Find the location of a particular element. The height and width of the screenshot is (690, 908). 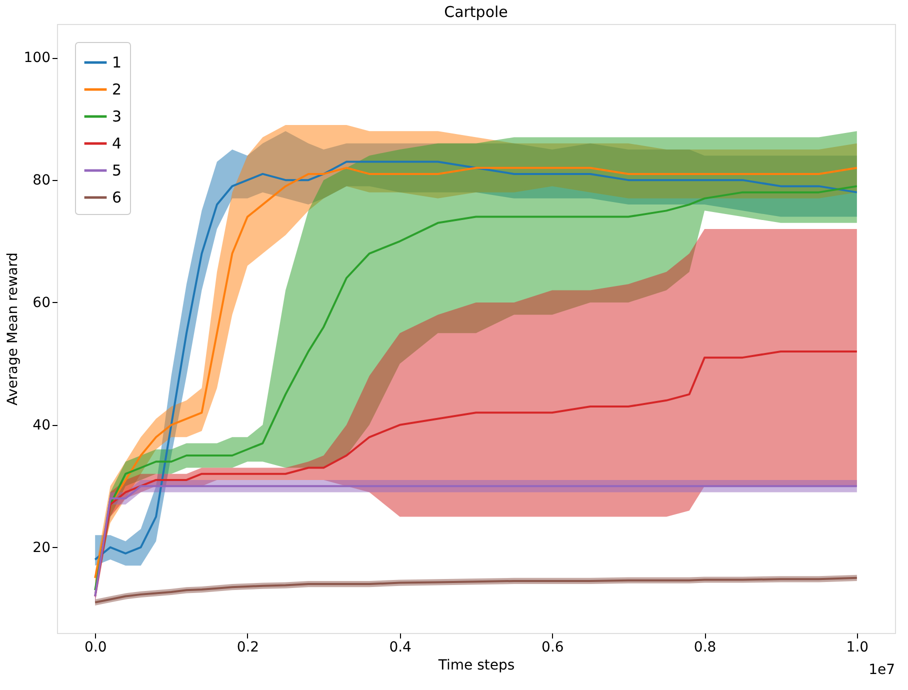

legend-label: 2 is located at coordinates (117, 89).